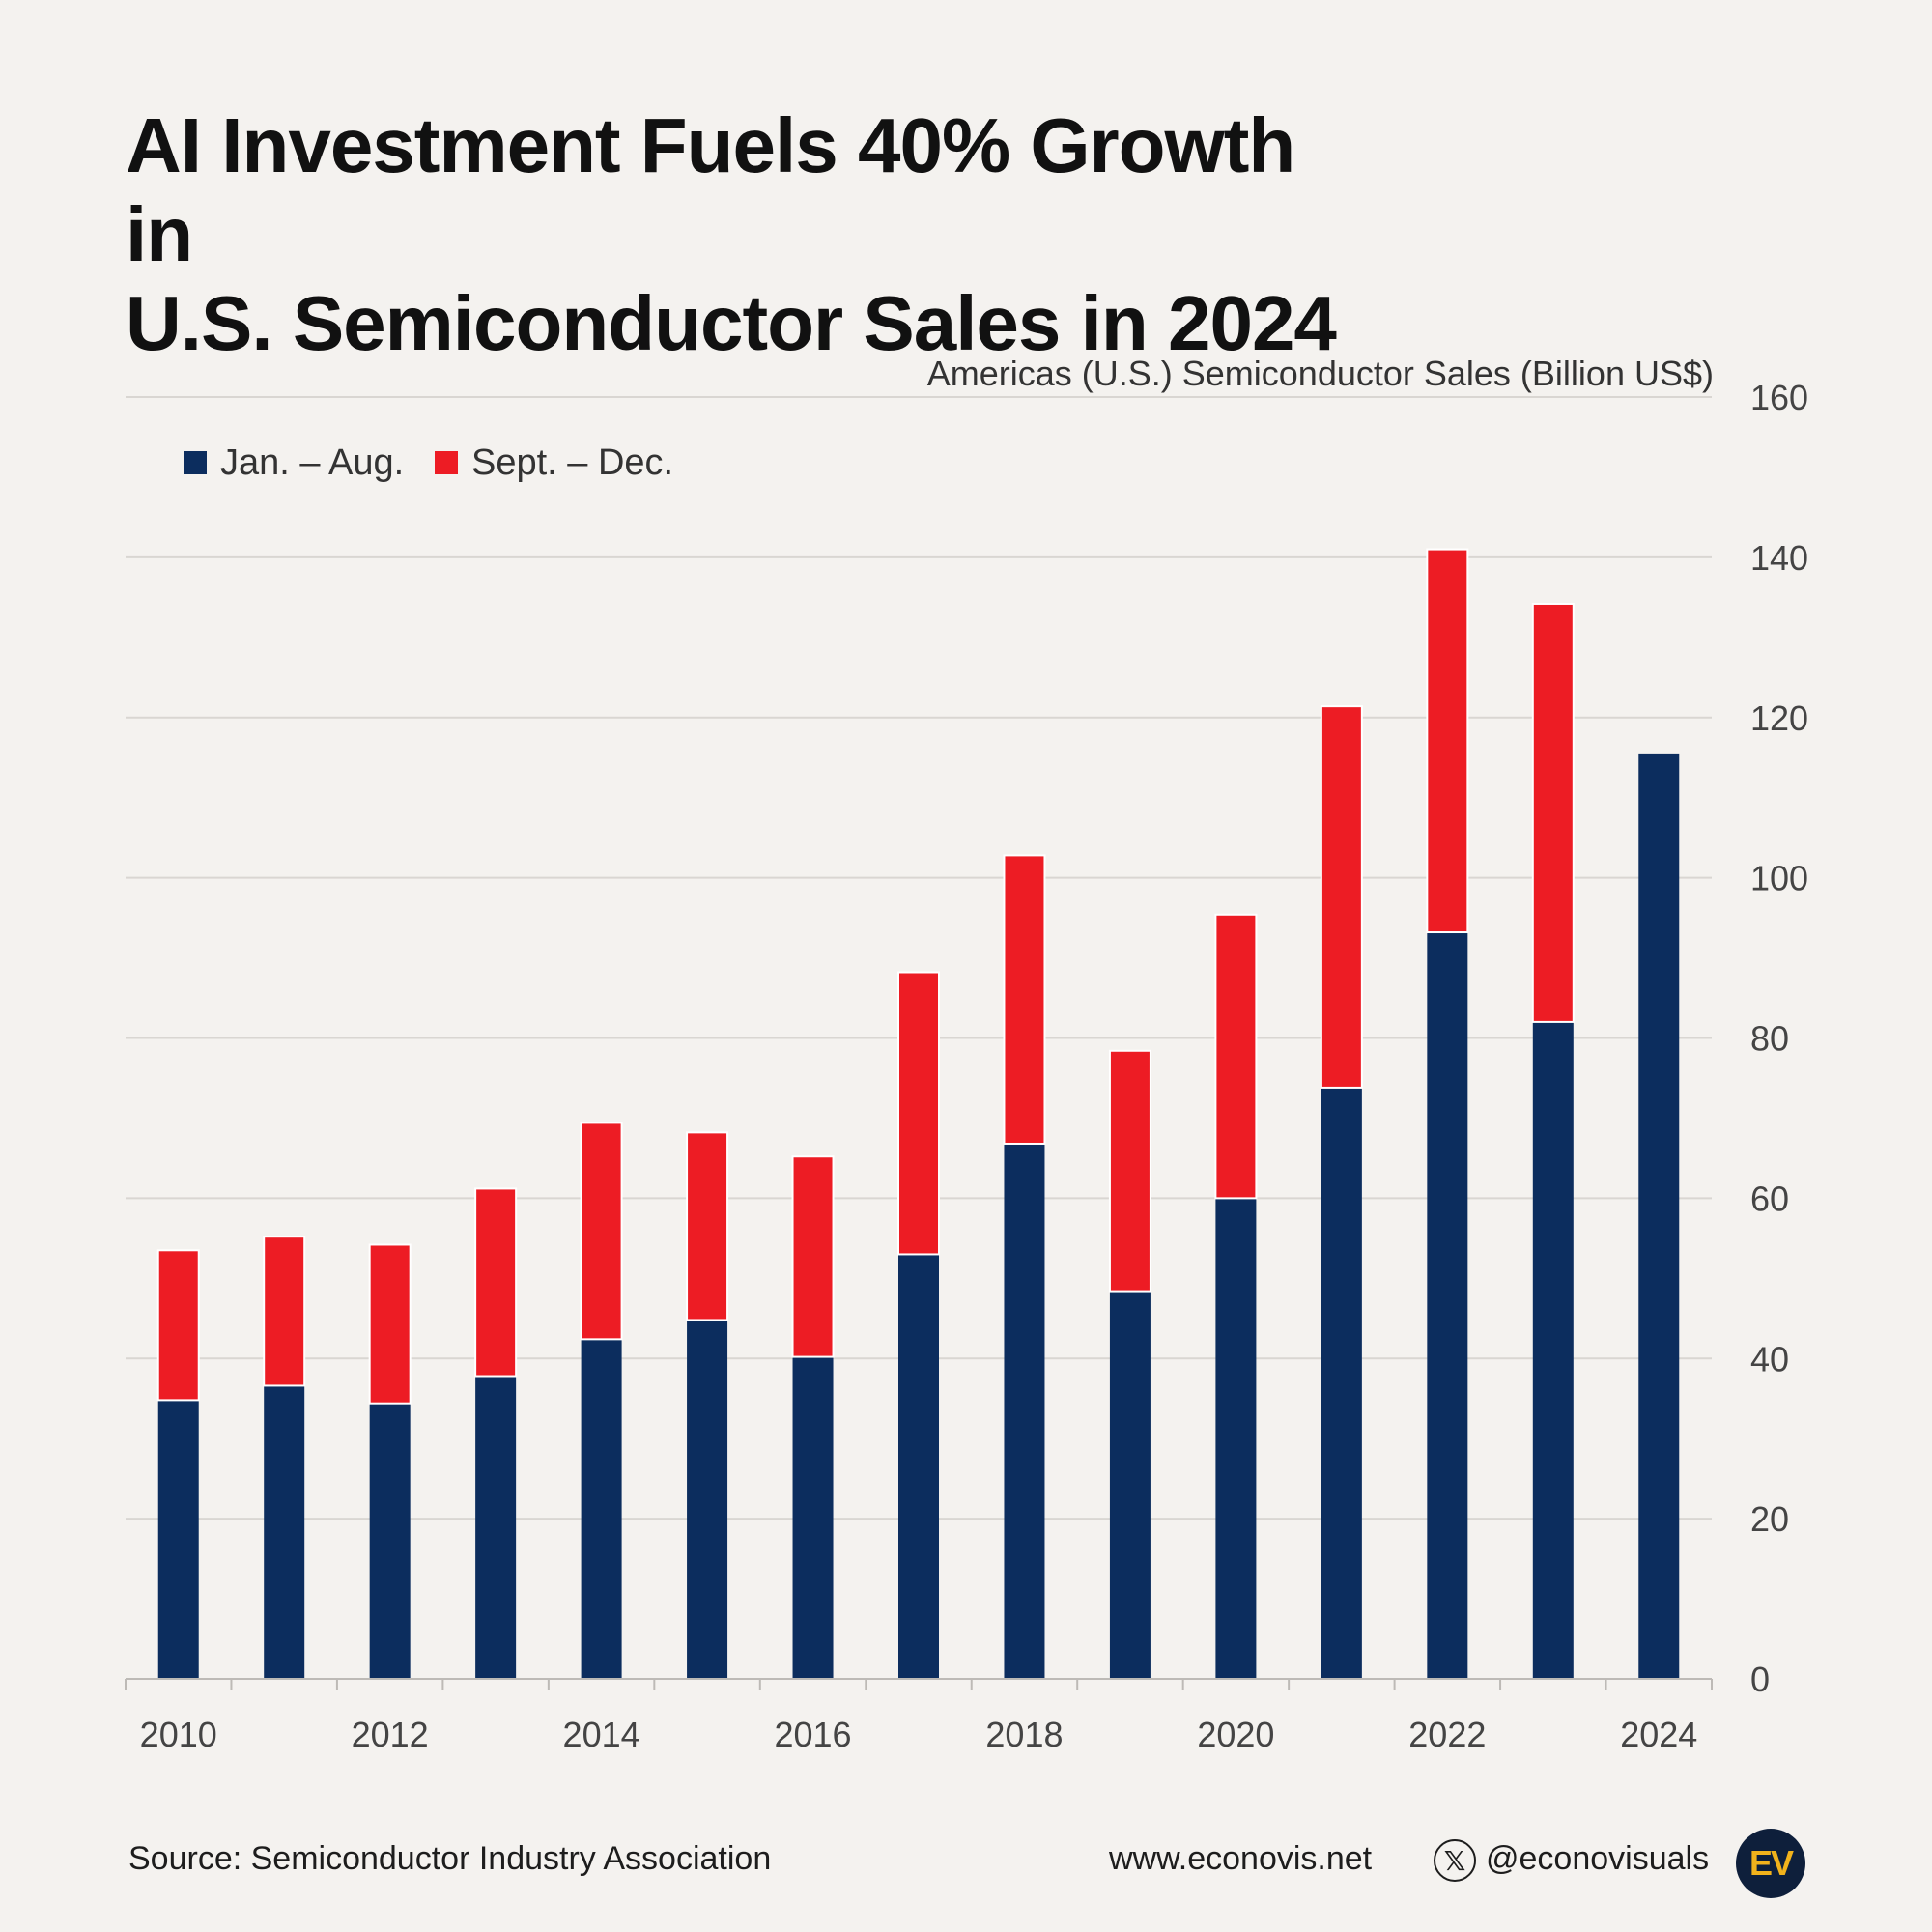 This screenshot has height=1932, width=1932. Describe the element at coordinates (1769, 1358) in the screenshot. I see `y-tick-label: 40` at that location.